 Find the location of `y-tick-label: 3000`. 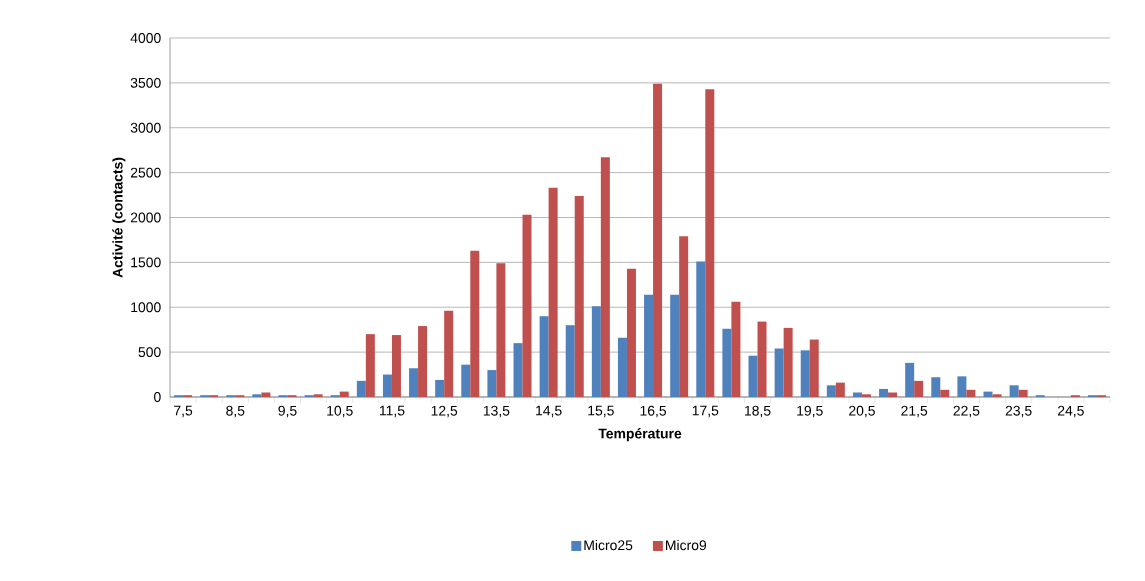

y-tick-label: 3000 is located at coordinates (145, 127).